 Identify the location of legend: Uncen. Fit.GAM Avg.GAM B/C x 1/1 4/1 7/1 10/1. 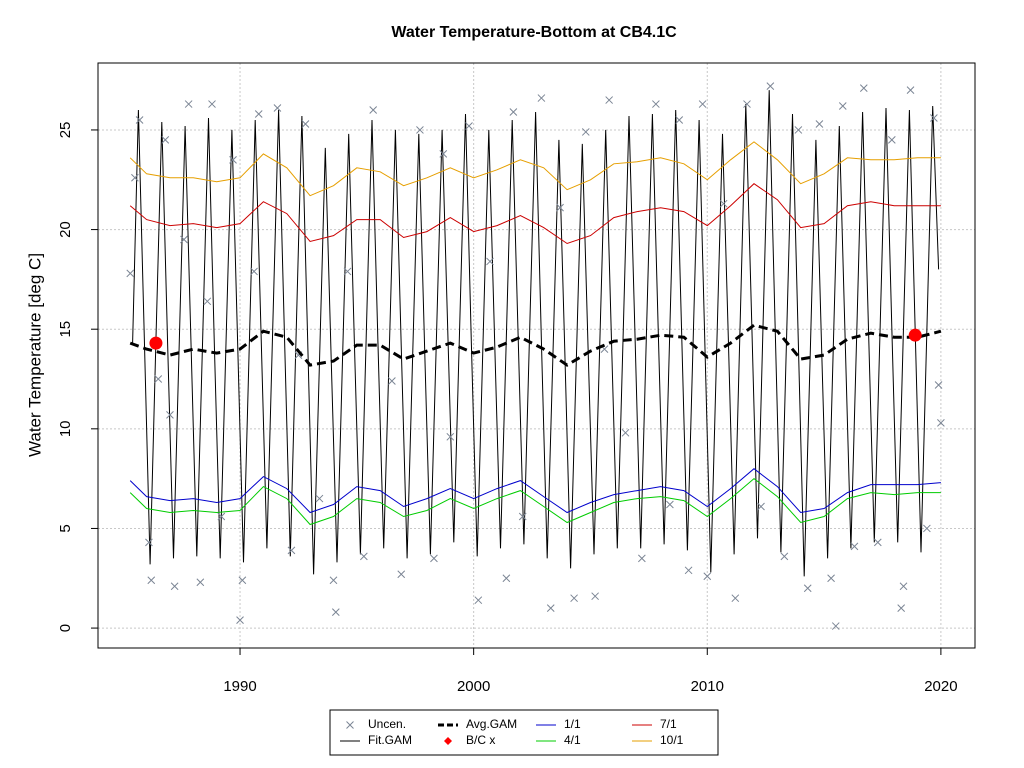
(524, 732).